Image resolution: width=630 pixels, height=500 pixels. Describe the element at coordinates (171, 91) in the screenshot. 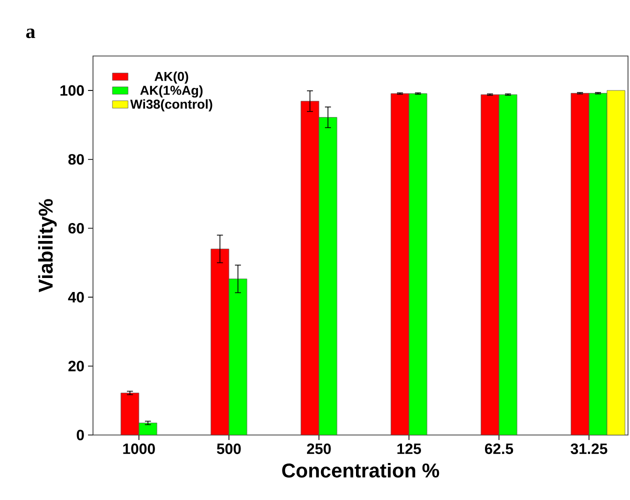

I see `legend-label: AK(1%Ag)` at that location.